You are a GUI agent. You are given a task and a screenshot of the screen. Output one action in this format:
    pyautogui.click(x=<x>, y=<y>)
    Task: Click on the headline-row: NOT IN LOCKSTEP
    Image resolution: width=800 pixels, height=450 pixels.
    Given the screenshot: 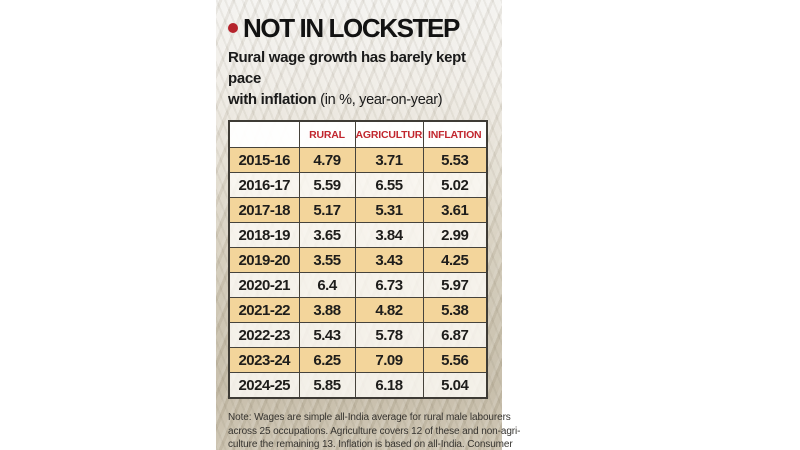 What is the action you would take?
    pyautogui.click(x=365, y=28)
    